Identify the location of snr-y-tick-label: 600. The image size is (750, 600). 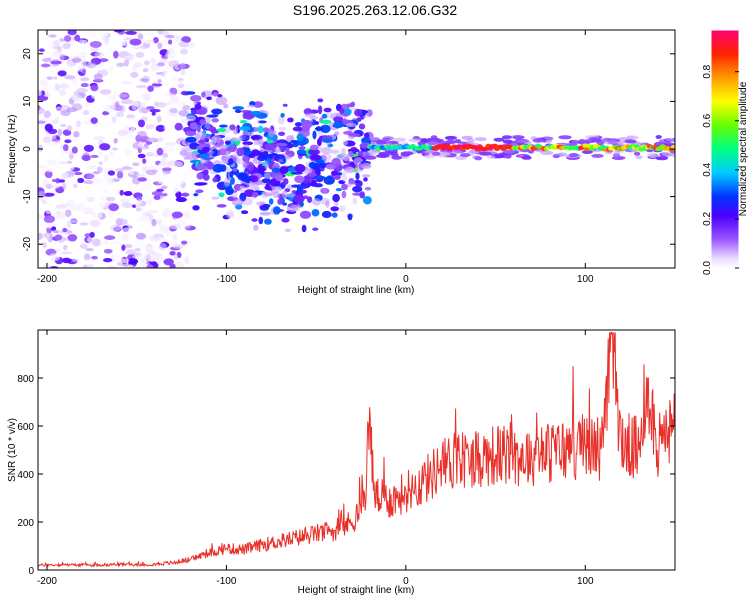
(25, 427).